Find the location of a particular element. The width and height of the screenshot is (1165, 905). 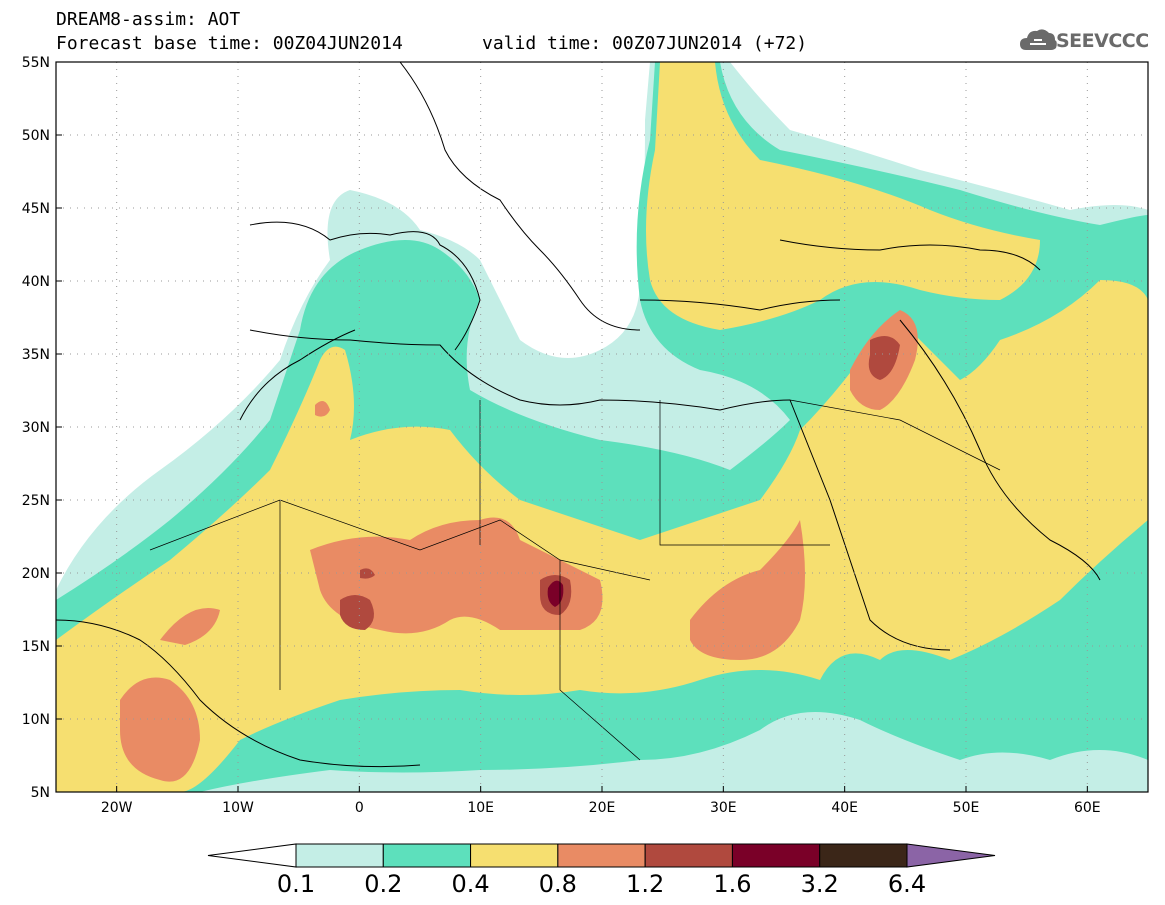

lat-label: 45N is located at coordinates (36, 209).